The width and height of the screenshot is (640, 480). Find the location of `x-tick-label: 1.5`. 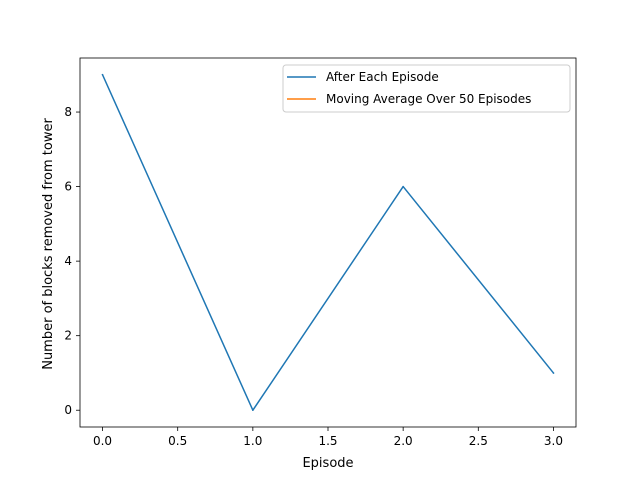

x-tick-label: 1.5 is located at coordinates (327, 441).